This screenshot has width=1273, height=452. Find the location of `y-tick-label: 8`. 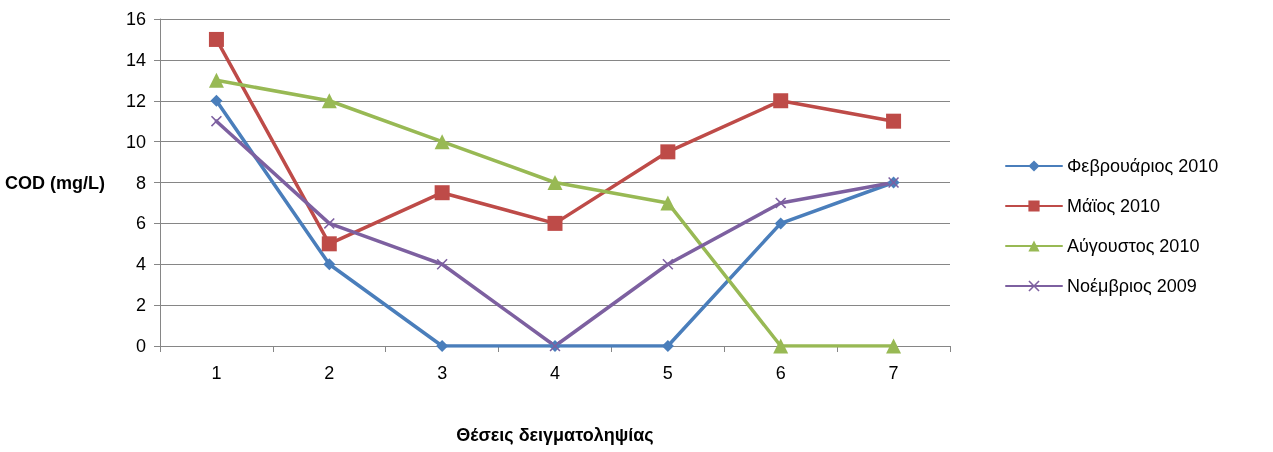

y-tick-label: 8 is located at coordinates (140, 182).